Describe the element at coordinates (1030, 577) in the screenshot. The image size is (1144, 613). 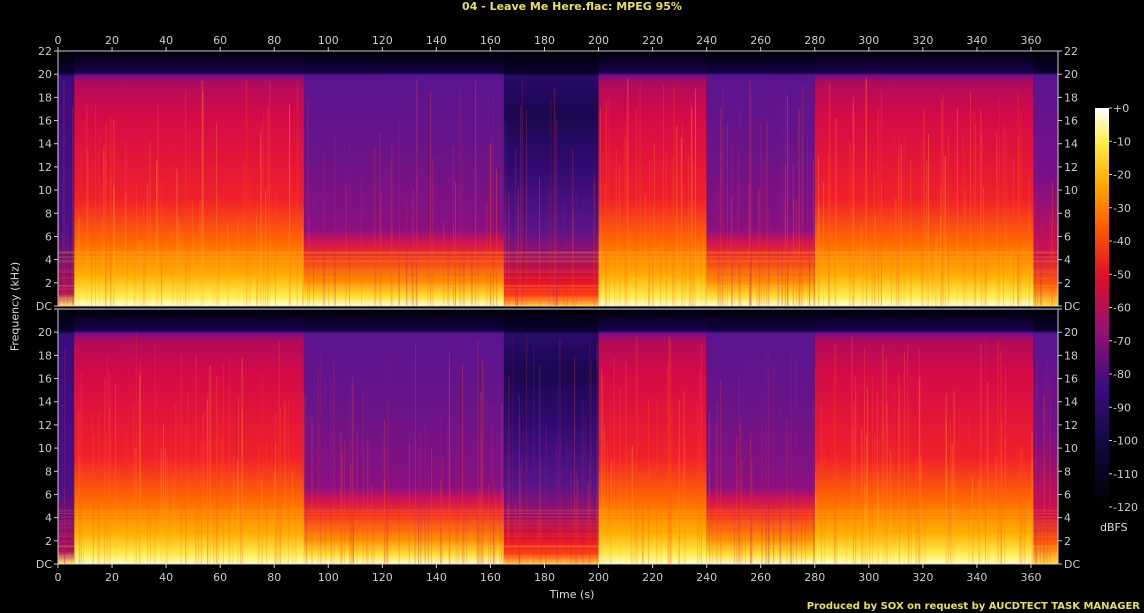
I see `x-tick-label-bottom: 360` at that location.